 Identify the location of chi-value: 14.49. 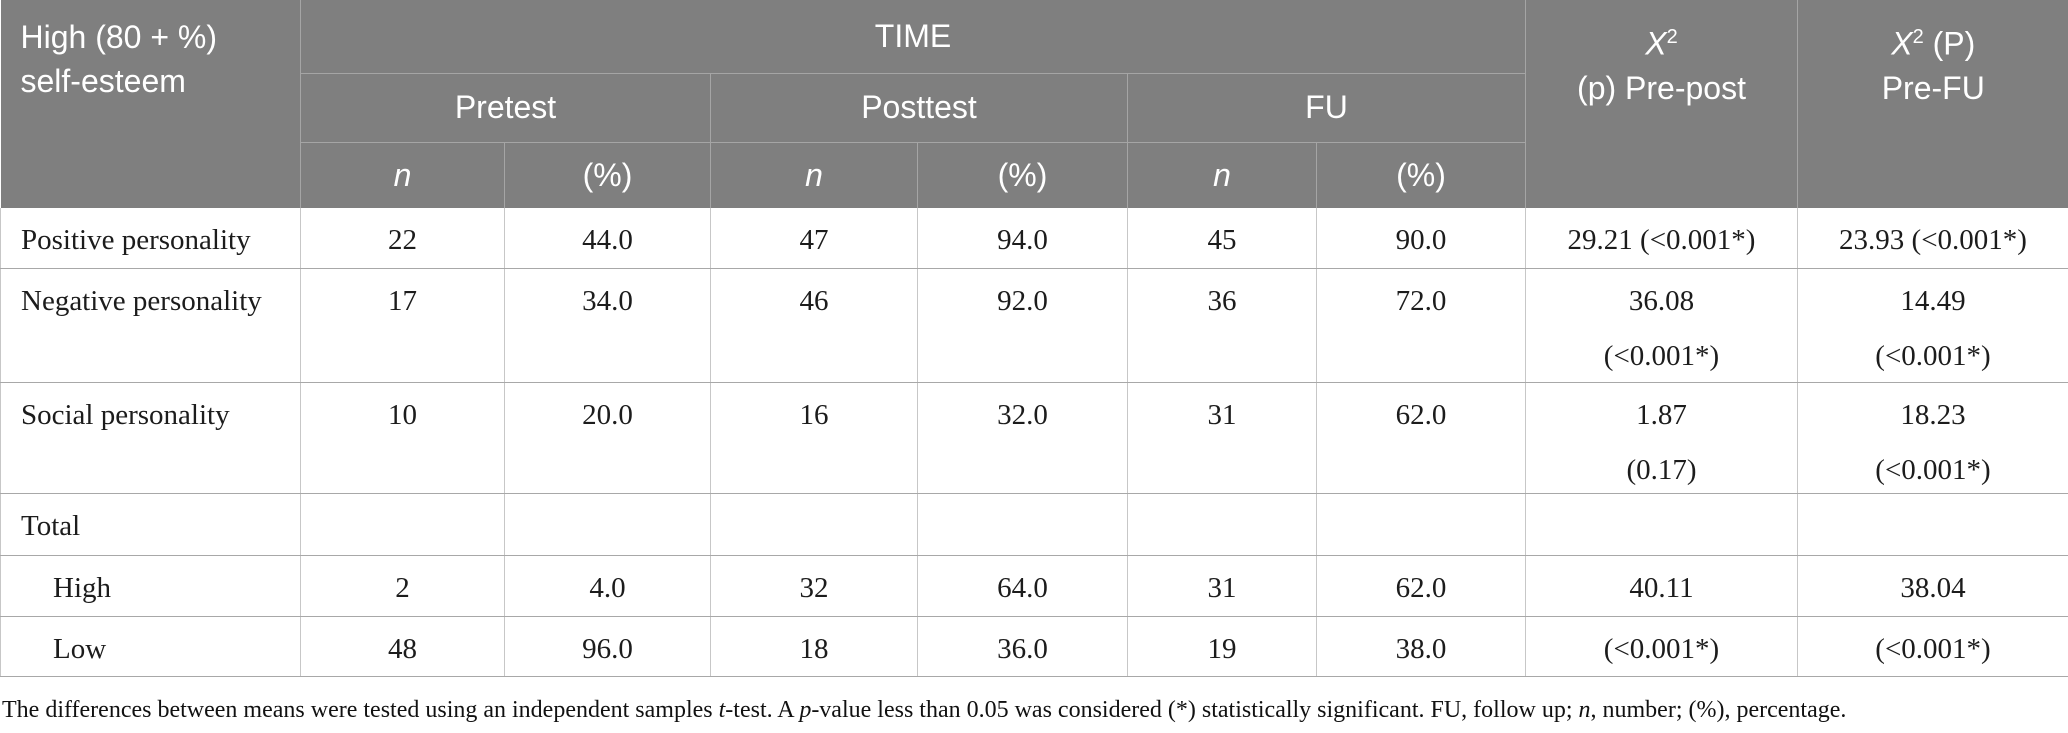
(1933, 300).